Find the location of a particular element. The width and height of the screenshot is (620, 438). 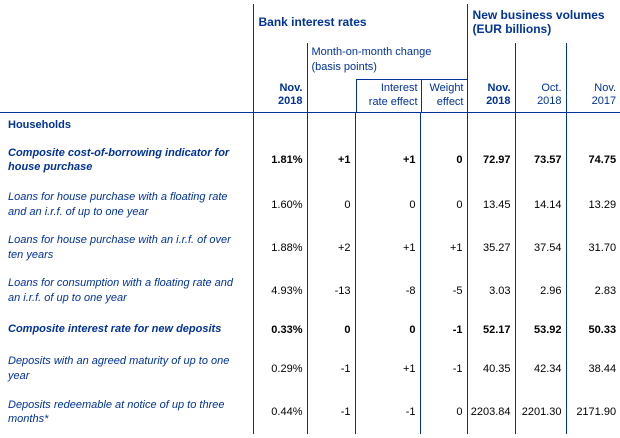

cell-mom-change: +2 is located at coordinates (330, 247).